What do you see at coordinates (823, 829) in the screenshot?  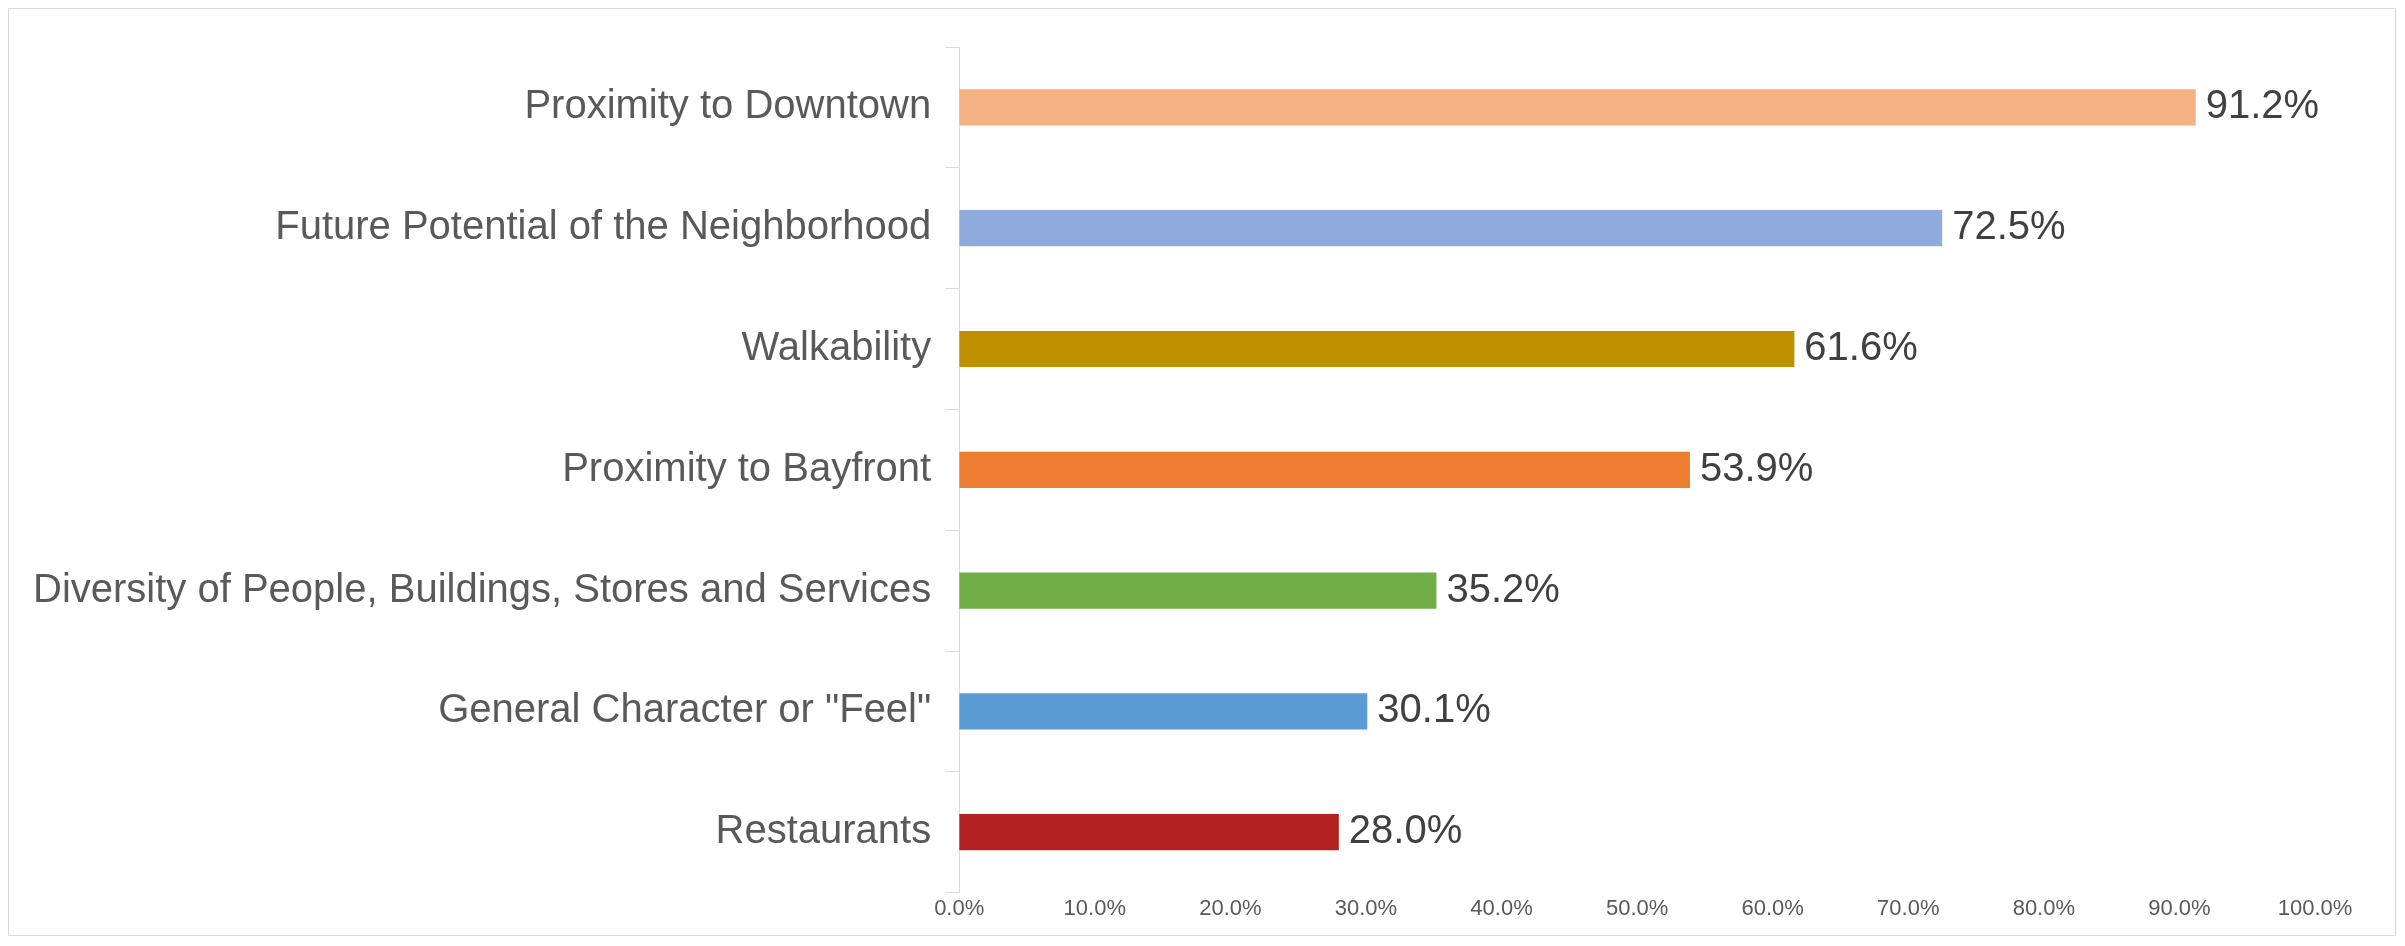 I see `y-tick-label: Restaurants` at bounding box center [823, 829].